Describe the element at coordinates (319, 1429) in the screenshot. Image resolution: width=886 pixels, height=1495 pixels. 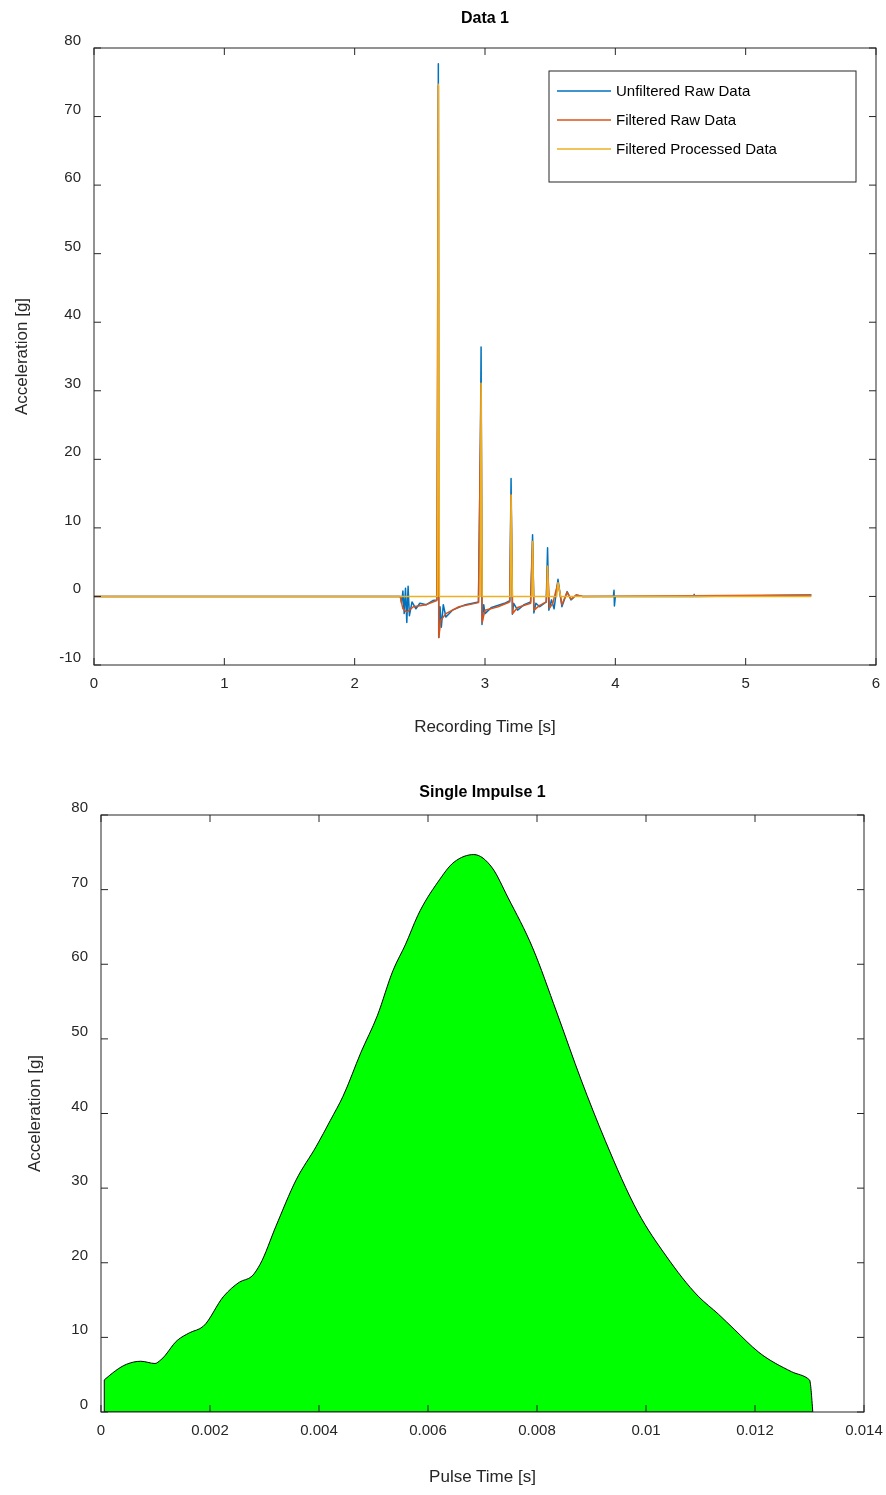
I see `x-tick-label: 0.004` at that location.